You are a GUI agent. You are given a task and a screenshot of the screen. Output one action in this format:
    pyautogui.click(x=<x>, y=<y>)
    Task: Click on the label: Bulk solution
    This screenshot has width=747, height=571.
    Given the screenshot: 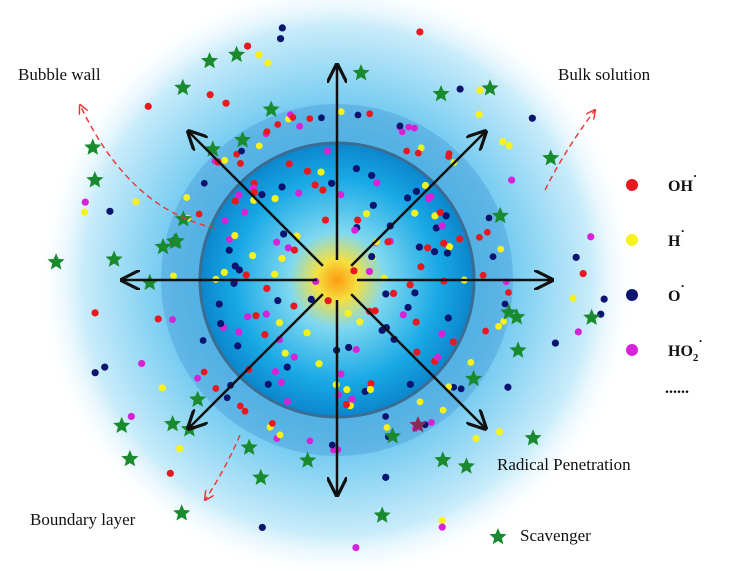 What is the action you would take?
    pyautogui.click(x=604, y=74)
    